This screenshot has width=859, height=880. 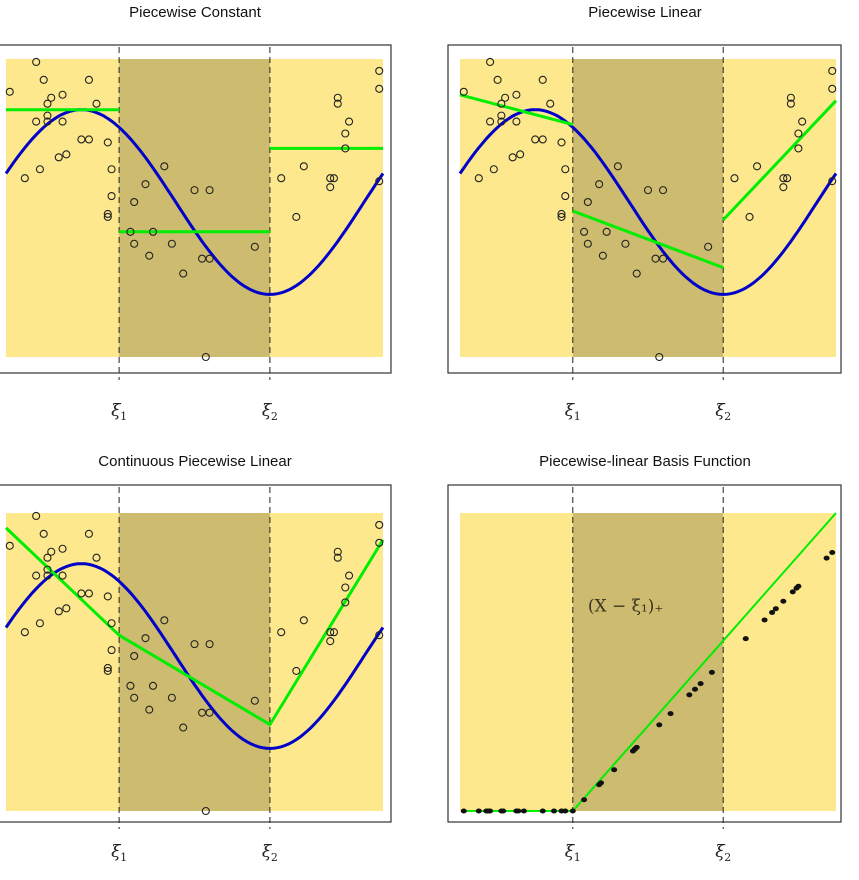 I want to click on knot-label-sub-1: 1, so click(x=123, y=857).